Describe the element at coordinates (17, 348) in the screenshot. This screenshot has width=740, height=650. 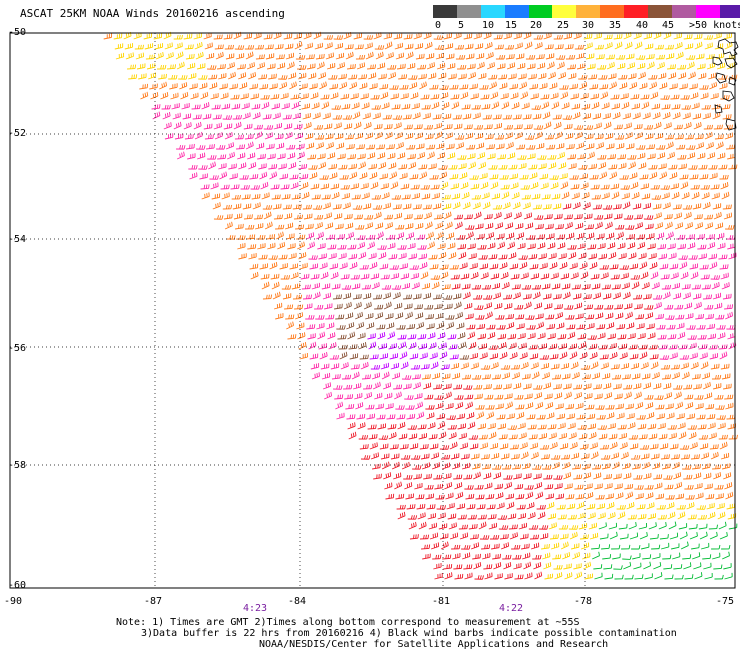
I see `latitude-label: -56` at that location.